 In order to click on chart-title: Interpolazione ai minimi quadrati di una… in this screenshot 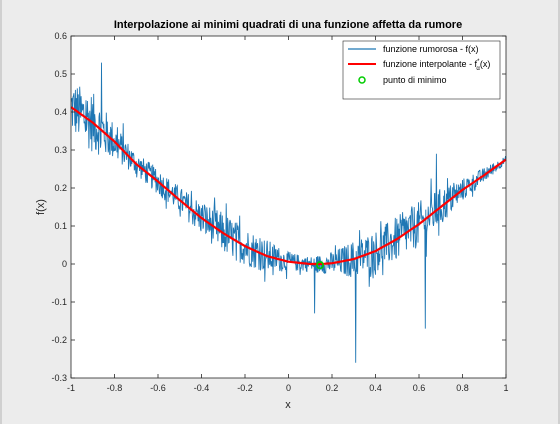, I will do `click(288, 25)`.